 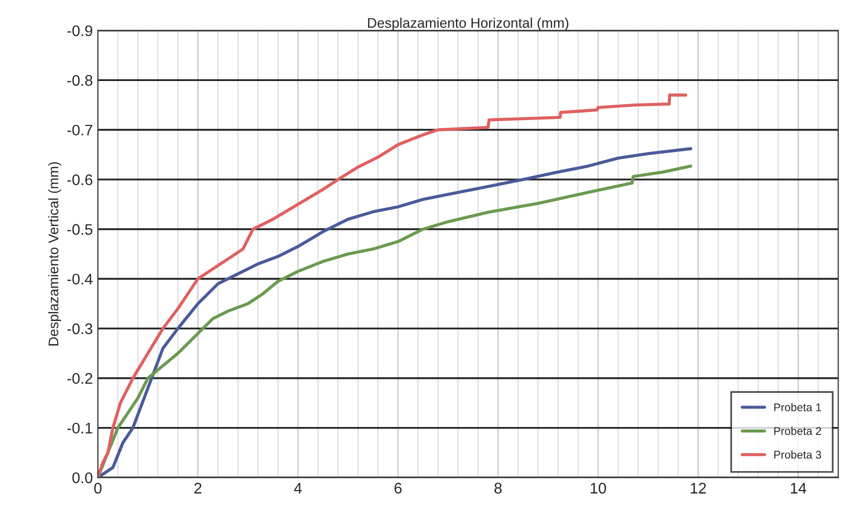 What do you see at coordinates (79, 180) in the screenshot?
I see `y-tick-label: -0.6` at bounding box center [79, 180].